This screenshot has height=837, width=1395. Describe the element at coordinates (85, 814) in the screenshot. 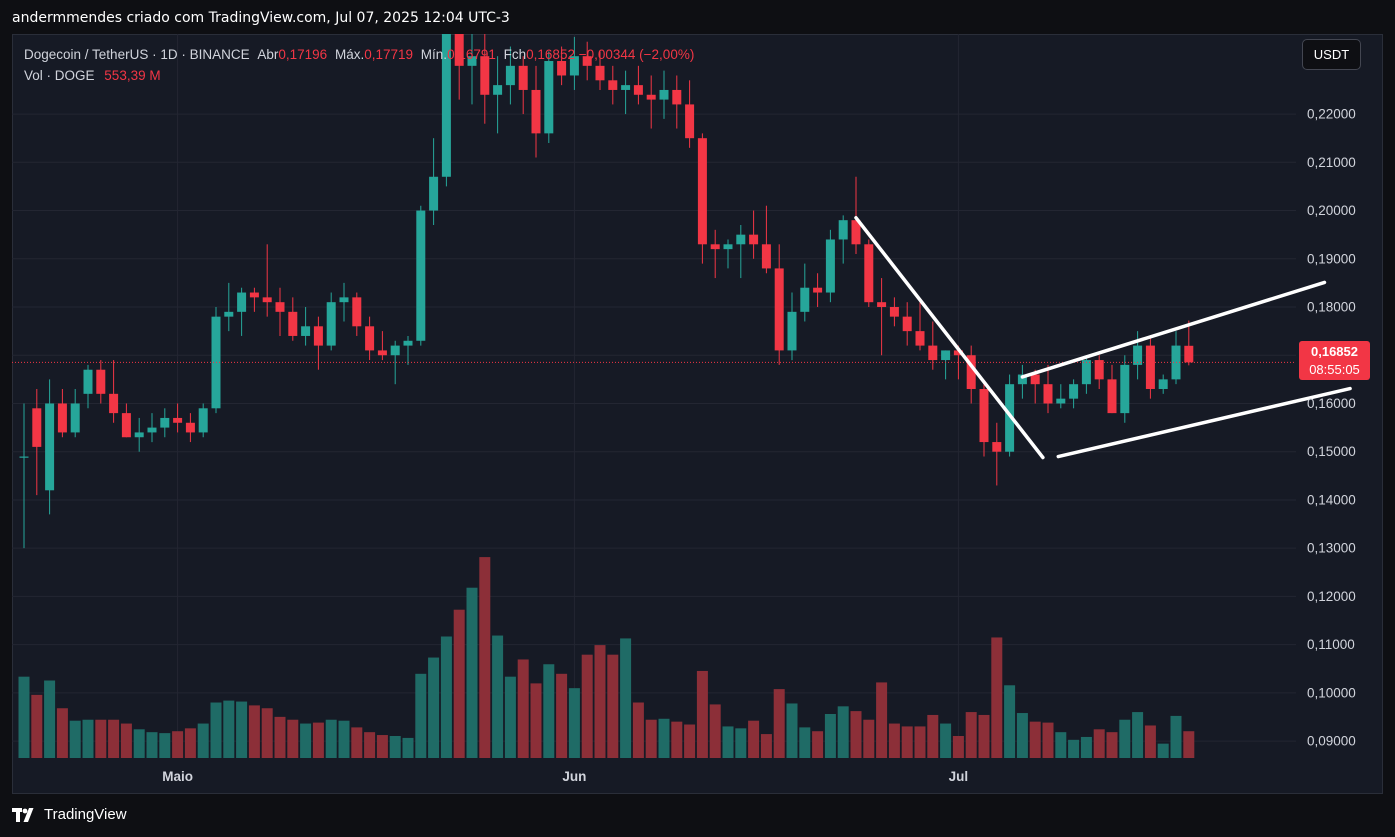

I see `brand-name: TradingView` at that location.